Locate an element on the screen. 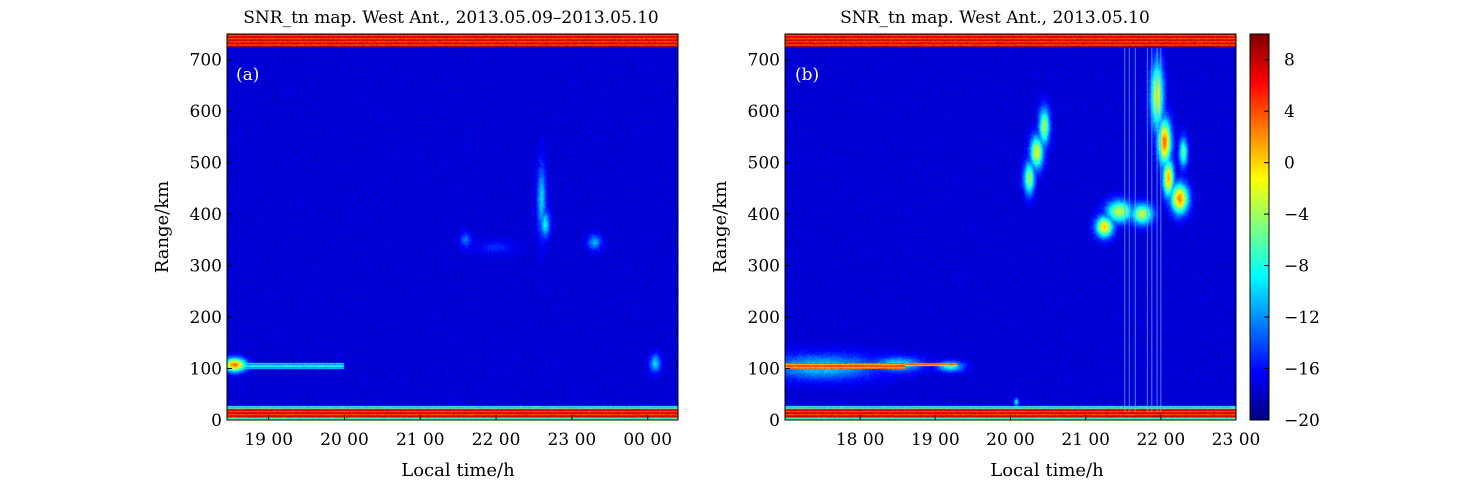  panel-a-ylabel: Range/km is located at coordinates (162, 227).